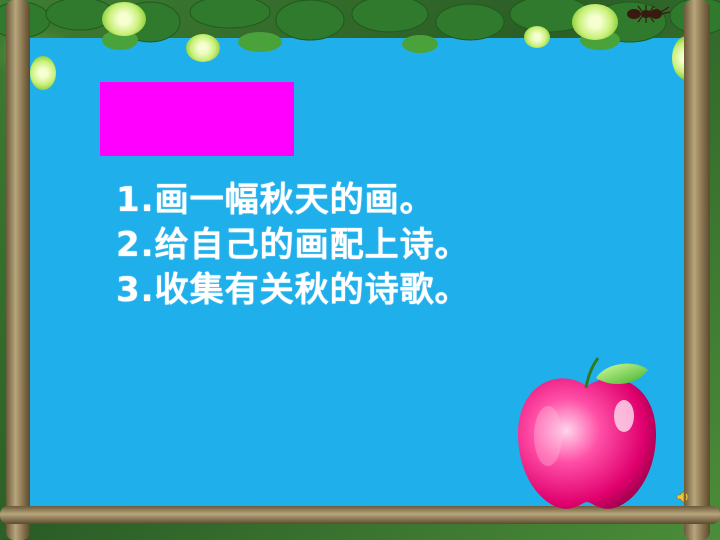 The image size is (720, 540). Describe the element at coordinates (197, 119) in the screenshot. I see `title-badge` at that location.